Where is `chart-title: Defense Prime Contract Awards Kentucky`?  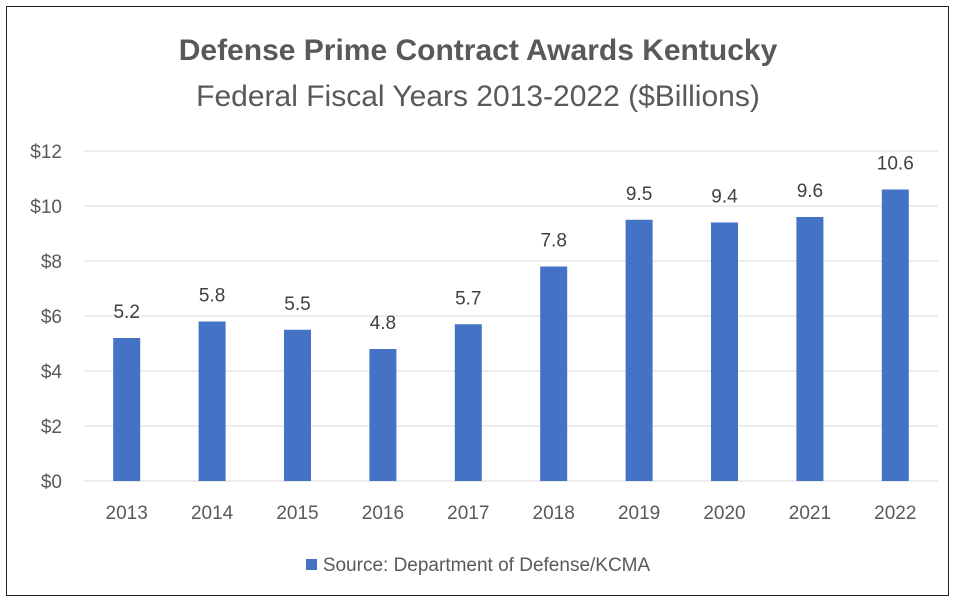 chart-title: Defense Prime Contract Awards Kentucky is located at coordinates (478, 50).